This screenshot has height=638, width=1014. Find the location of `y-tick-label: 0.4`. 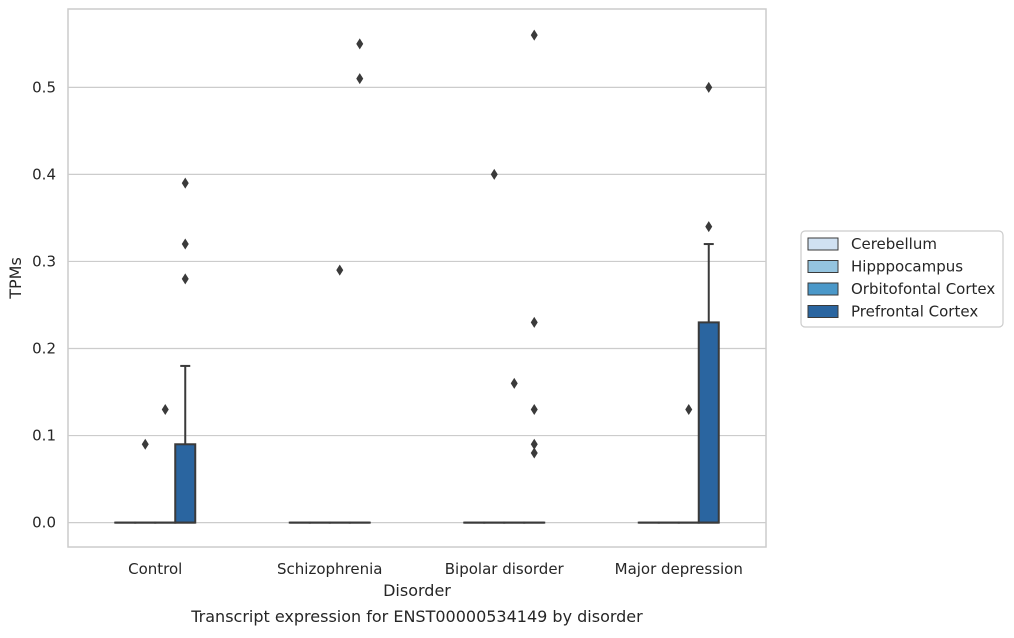

y-tick-label: 0.4 is located at coordinates (44, 174).